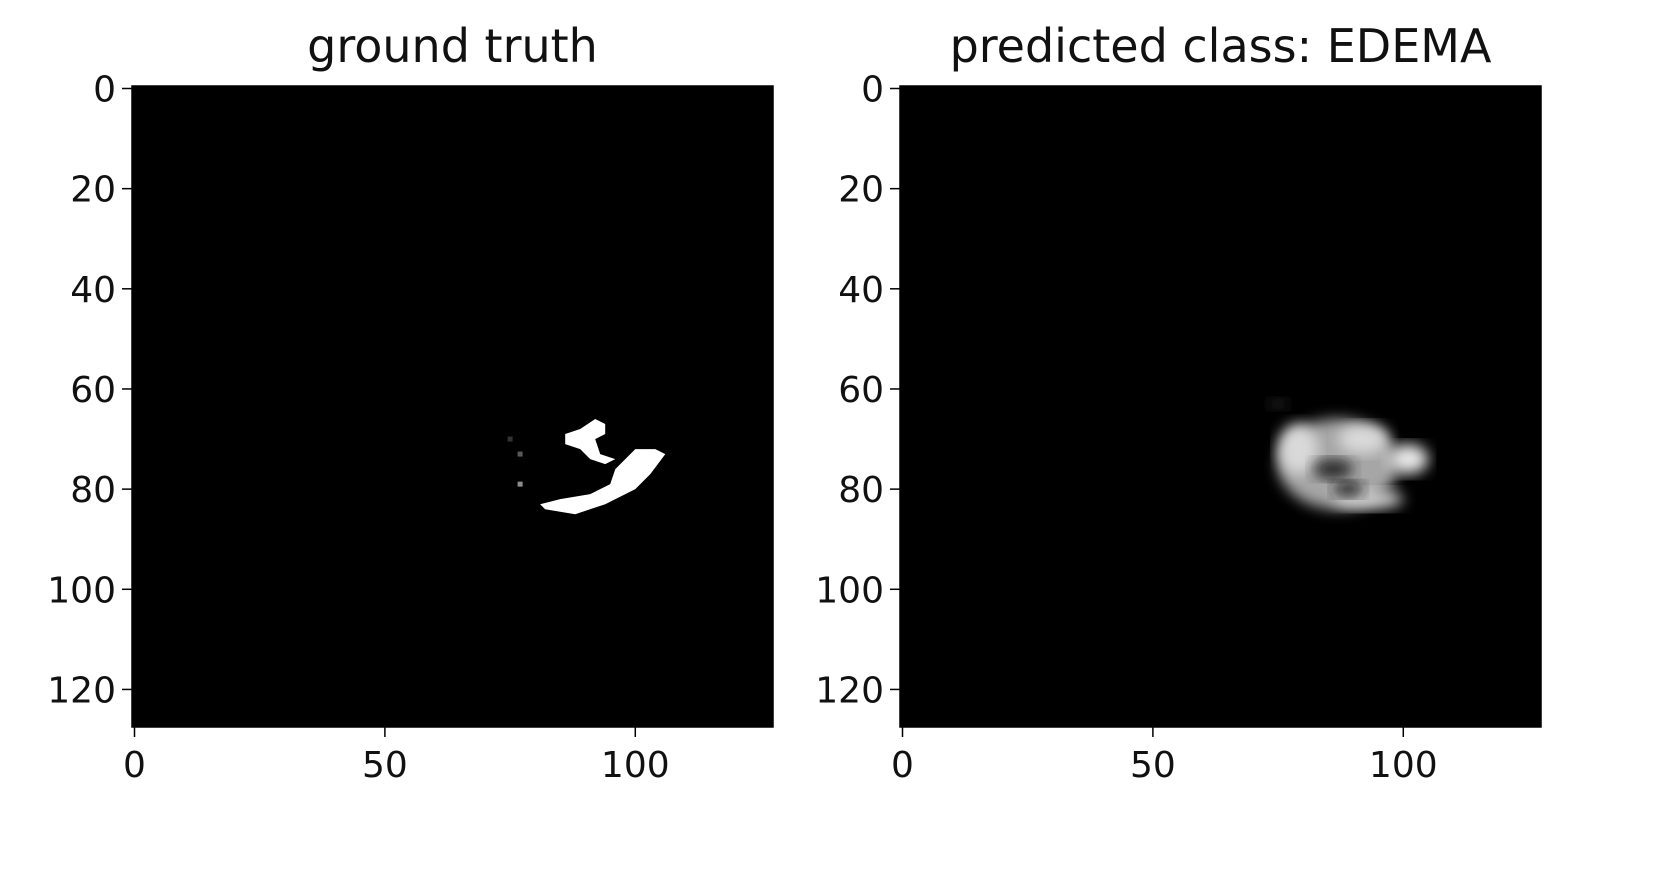 The image size is (1656, 870). What do you see at coordinates (452, 46) in the screenshot?
I see `ground-truth-title: ground truth` at bounding box center [452, 46].